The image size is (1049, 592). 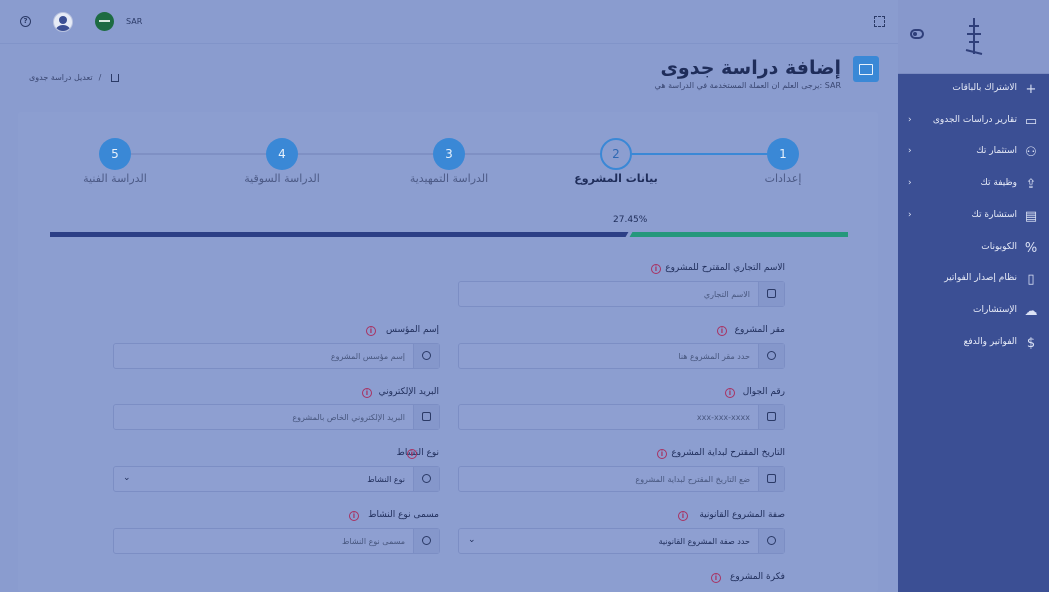 What do you see at coordinates (408, 392) in the screenshot?
I see `email-label: البريد الإلكتروني` at bounding box center [408, 392].